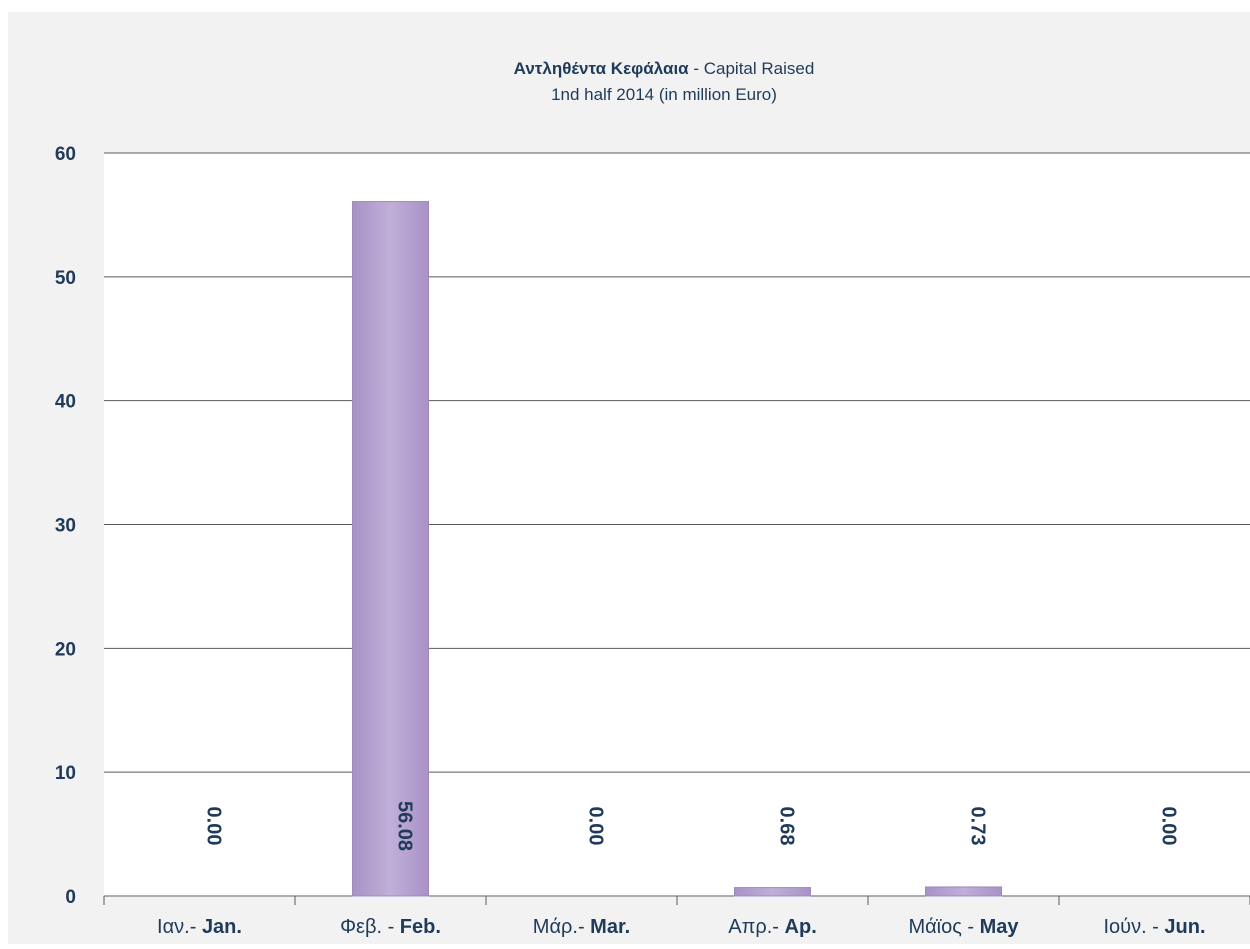  I want to click on chart-title-bold: Αντληθέντα Κεφάλαια, so click(602, 68).